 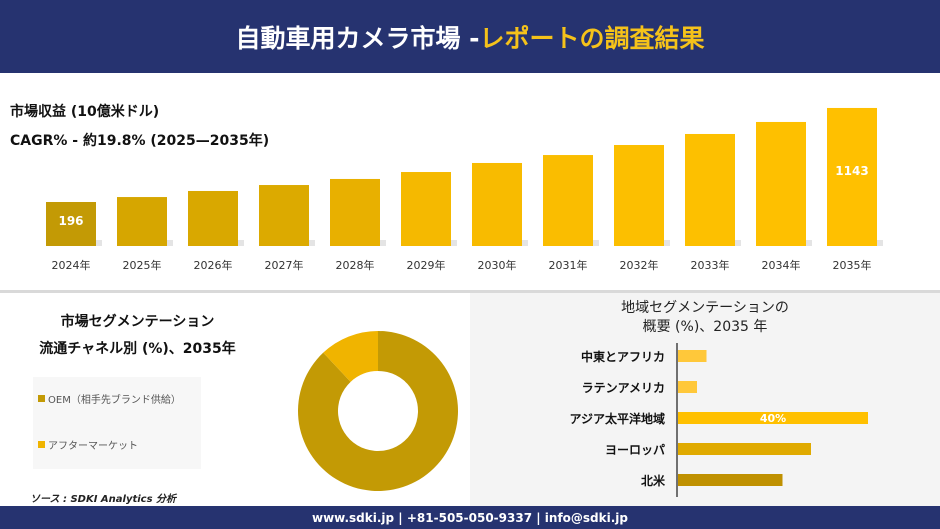 I want to click on segment-title-1: 市場セグメンテーション, so click(x=137, y=322).